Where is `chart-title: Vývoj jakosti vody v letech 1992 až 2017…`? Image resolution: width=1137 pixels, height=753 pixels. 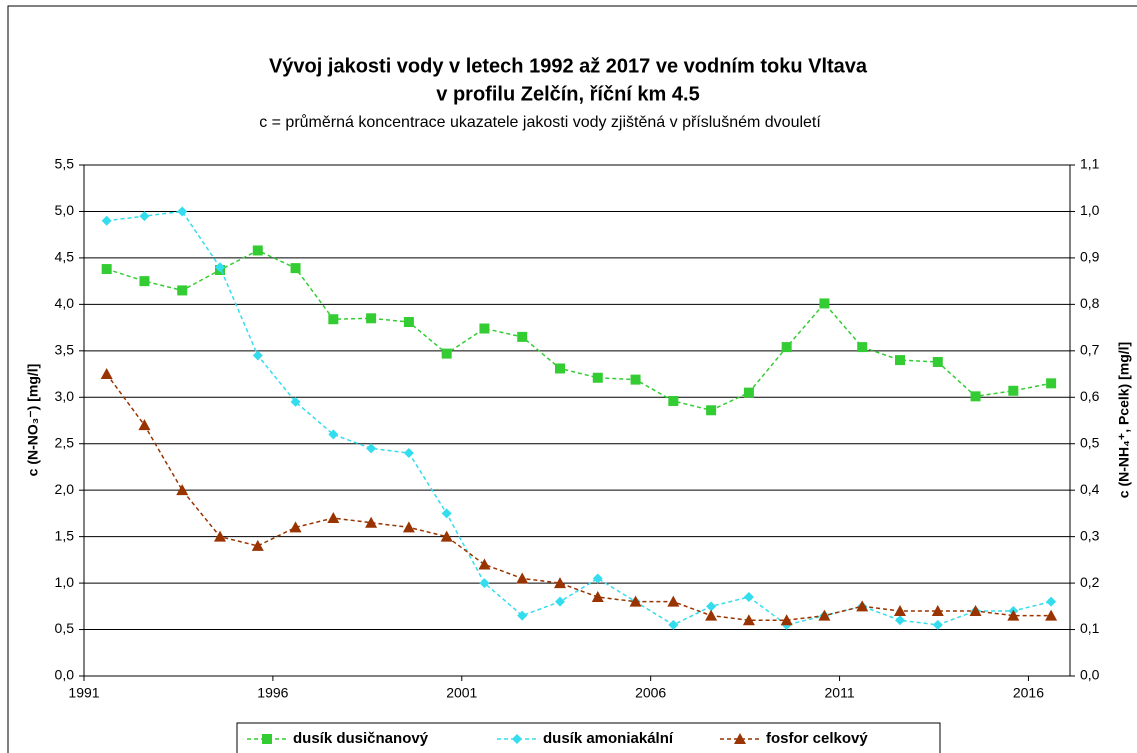 chart-title: Vývoj jakosti vody v letech 1992 až 2017… is located at coordinates (568, 66).